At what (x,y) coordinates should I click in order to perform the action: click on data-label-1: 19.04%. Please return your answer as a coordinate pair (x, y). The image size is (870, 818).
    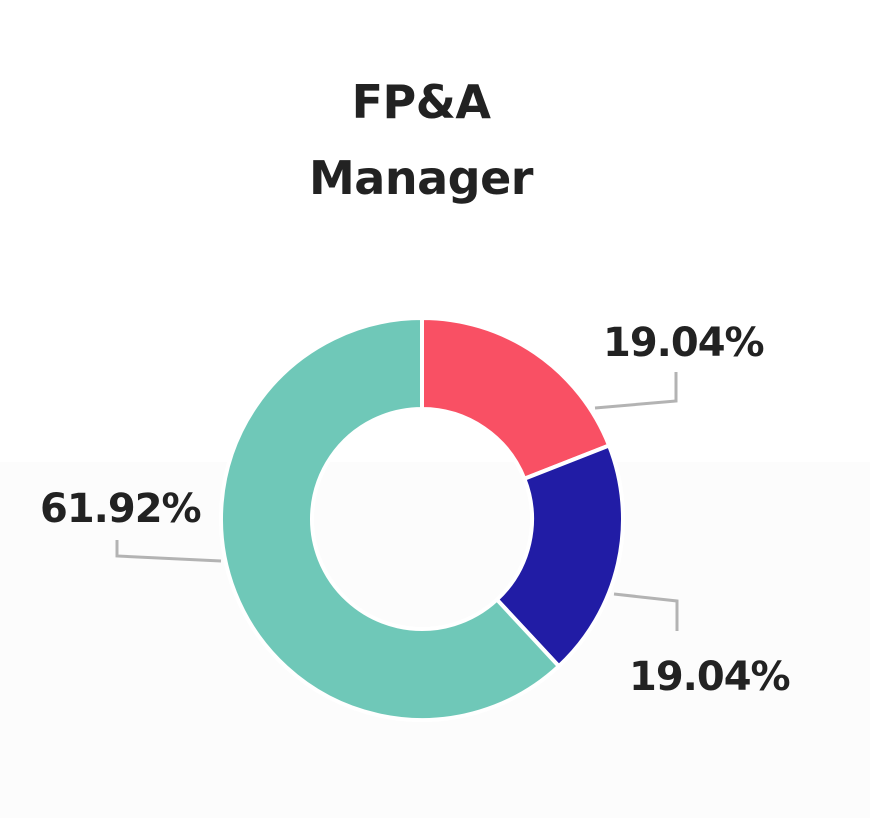
    Looking at the image, I should click on (683, 343).